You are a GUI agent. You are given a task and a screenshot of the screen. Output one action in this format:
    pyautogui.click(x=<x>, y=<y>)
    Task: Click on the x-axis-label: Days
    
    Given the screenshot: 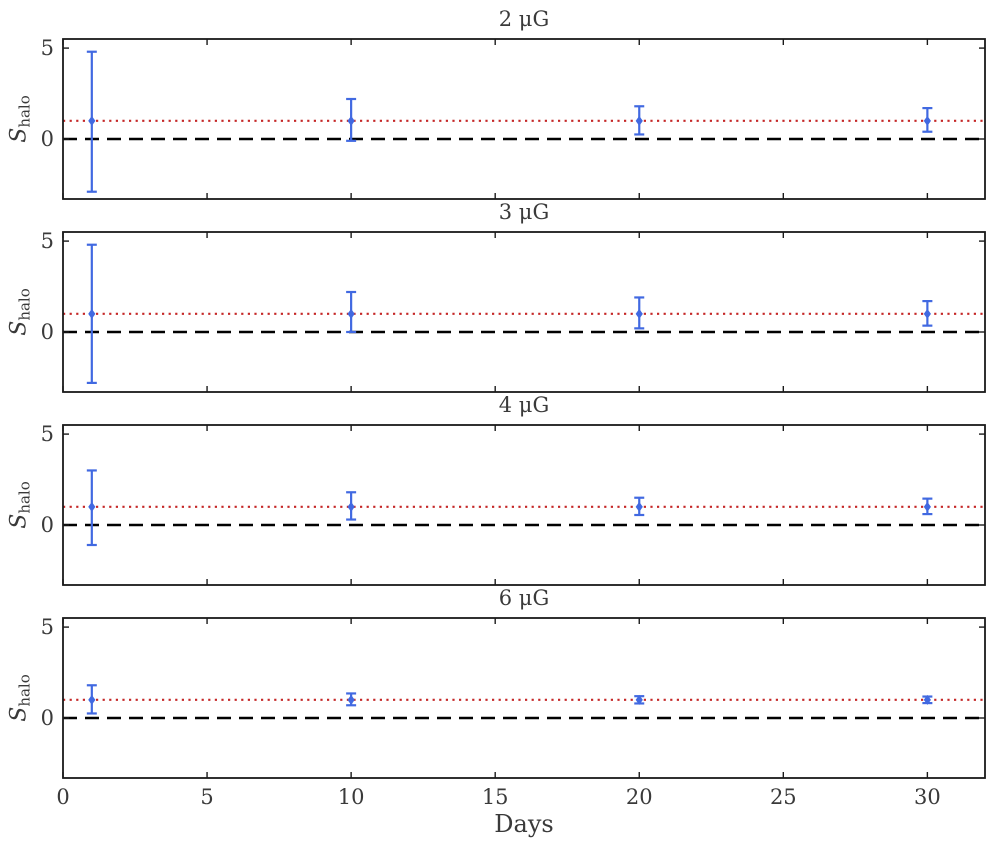 What is the action you would take?
    pyautogui.click(x=524, y=824)
    